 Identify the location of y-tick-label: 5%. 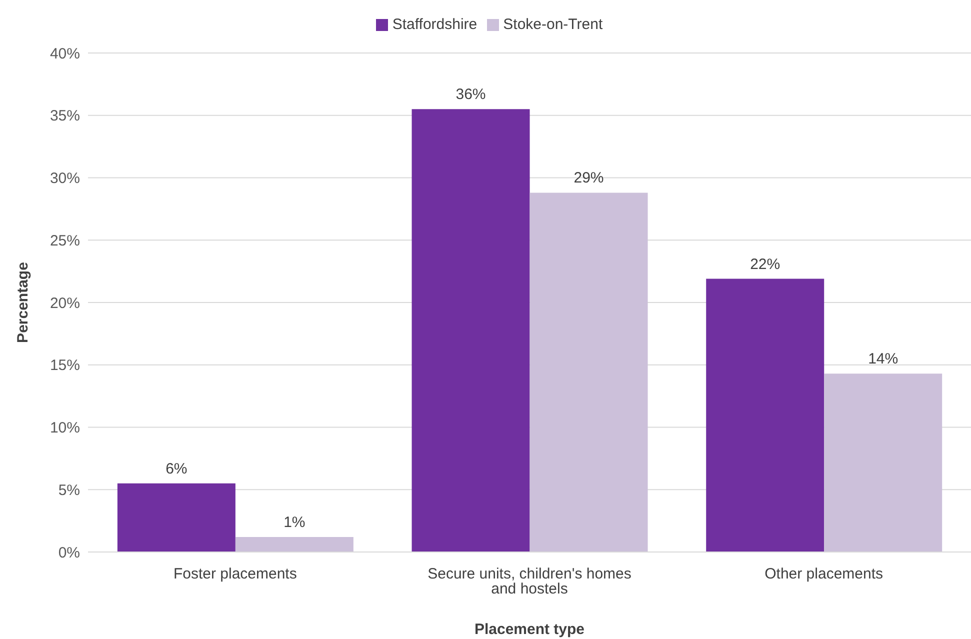
(69, 490).